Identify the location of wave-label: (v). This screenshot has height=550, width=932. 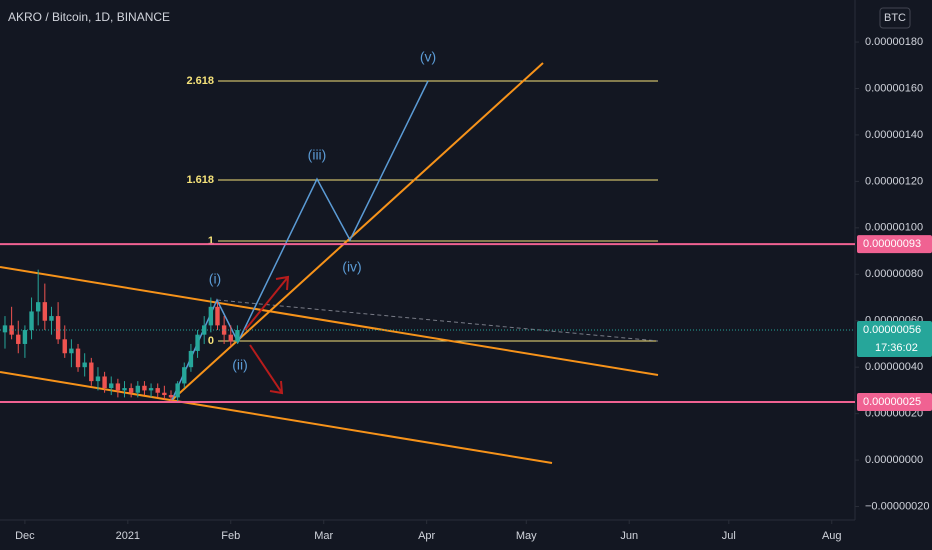
(428, 57).